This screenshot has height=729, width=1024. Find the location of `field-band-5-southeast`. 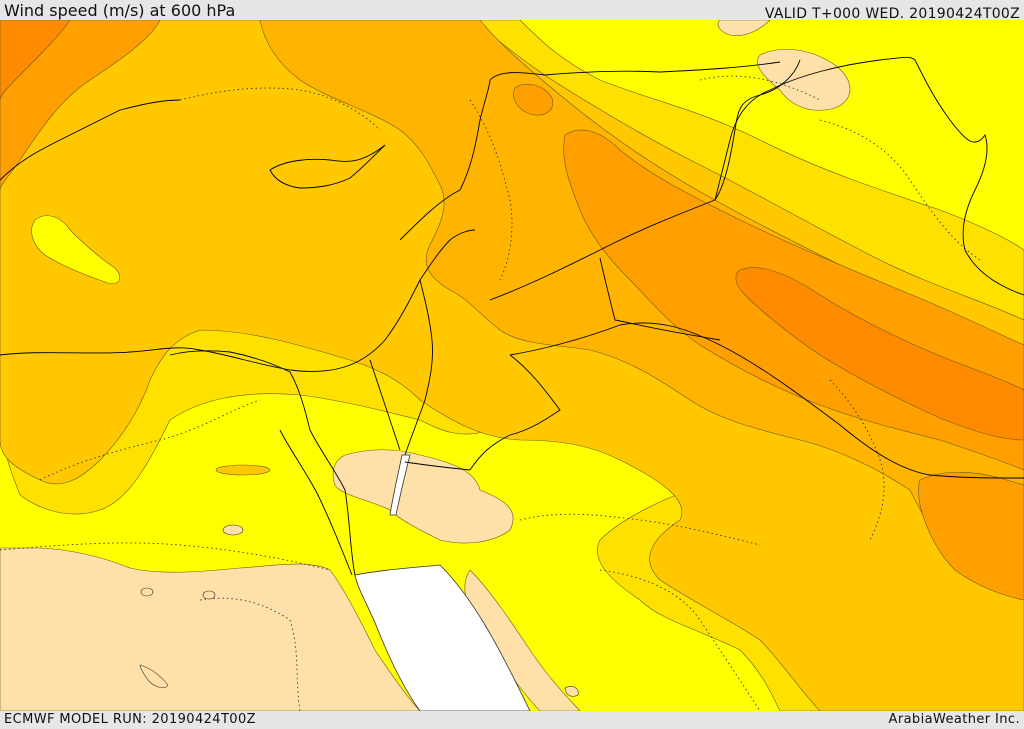

field-band-5-southeast is located at coordinates (971, 536).